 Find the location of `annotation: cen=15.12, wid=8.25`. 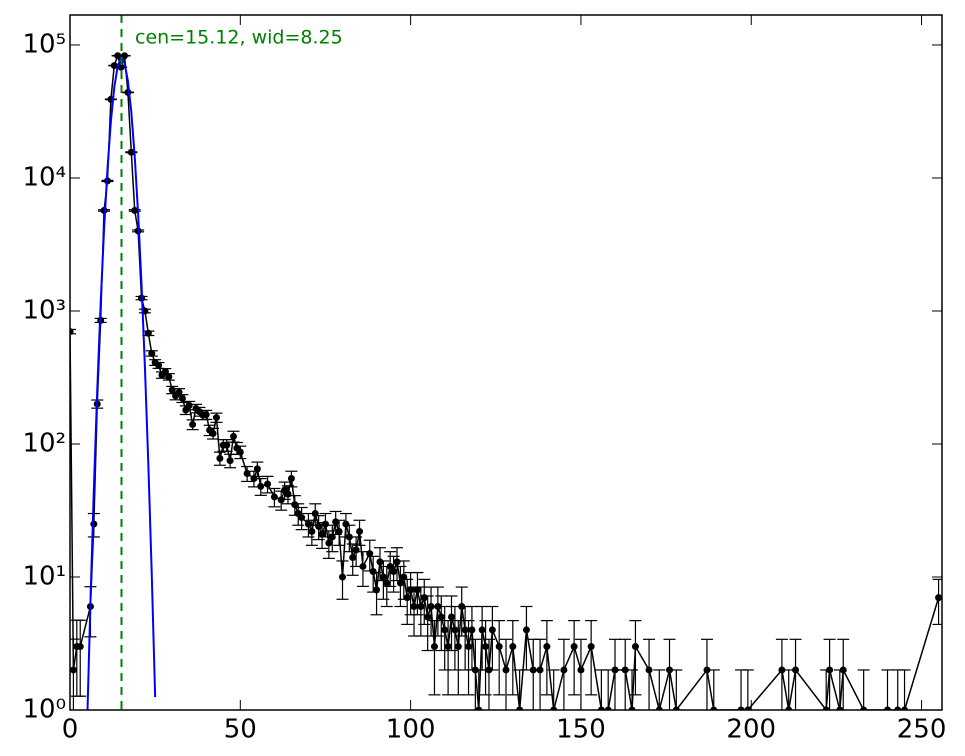

annotation: cen=15.12, wid=8.25 is located at coordinates (239, 38).